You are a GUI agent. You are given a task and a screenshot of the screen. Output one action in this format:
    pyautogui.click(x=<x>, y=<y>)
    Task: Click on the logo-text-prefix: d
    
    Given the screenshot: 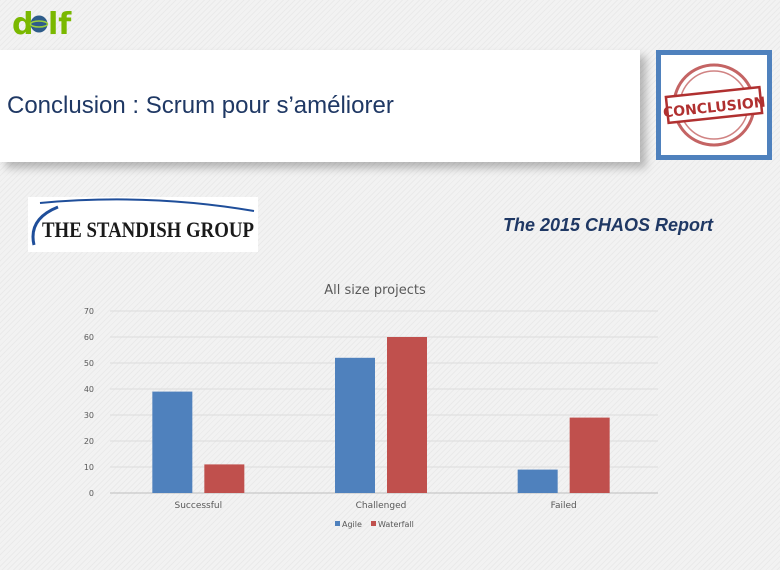 What is the action you would take?
    pyautogui.click(x=22, y=24)
    